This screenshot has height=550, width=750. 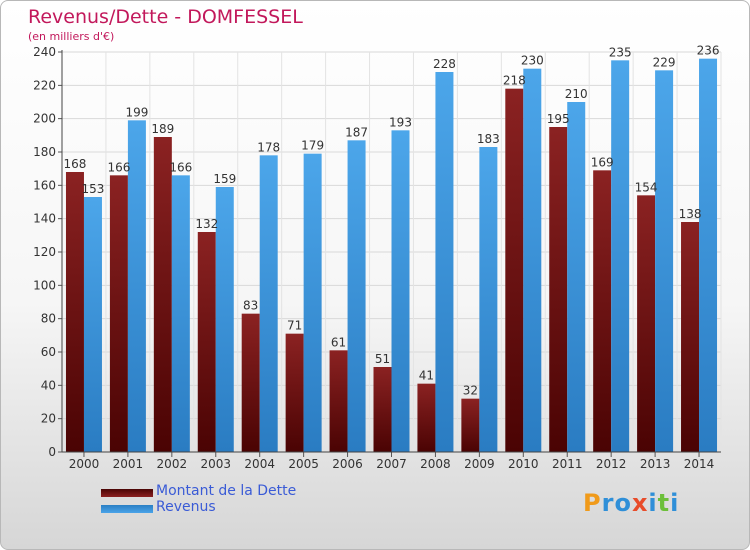 What do you see at coordinates (127, 509) in the screenshot?
I see `legend-swatch-revenue` at bounding box center [127, 509].